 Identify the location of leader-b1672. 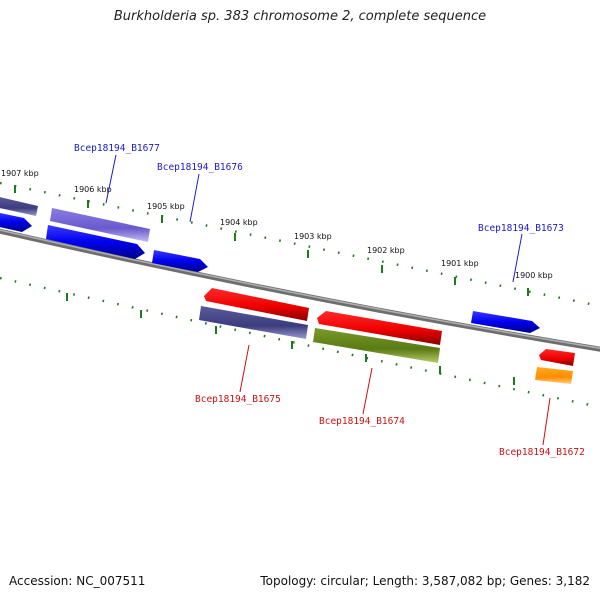
(546, 421).